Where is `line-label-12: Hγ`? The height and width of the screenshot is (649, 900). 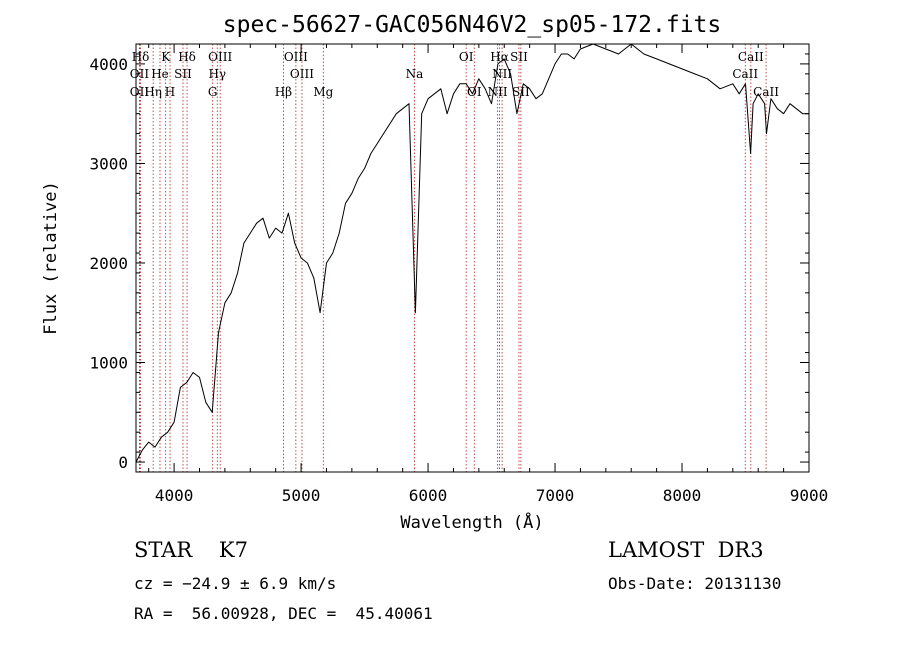 line-label-12: Hγ is located at coordinates (217, 74).